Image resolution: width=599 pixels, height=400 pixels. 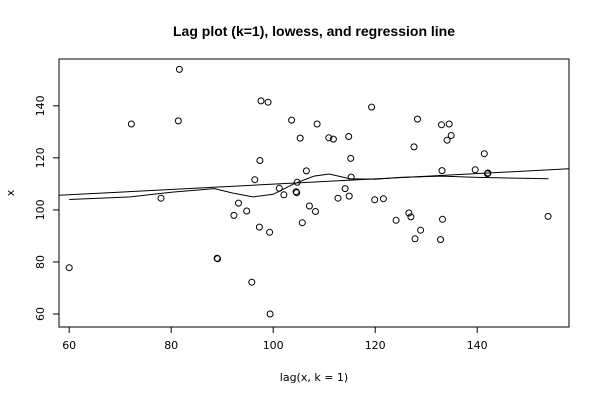 I want to click on x-axis: 60 80 100 120 140, so click(x=275, y=339).